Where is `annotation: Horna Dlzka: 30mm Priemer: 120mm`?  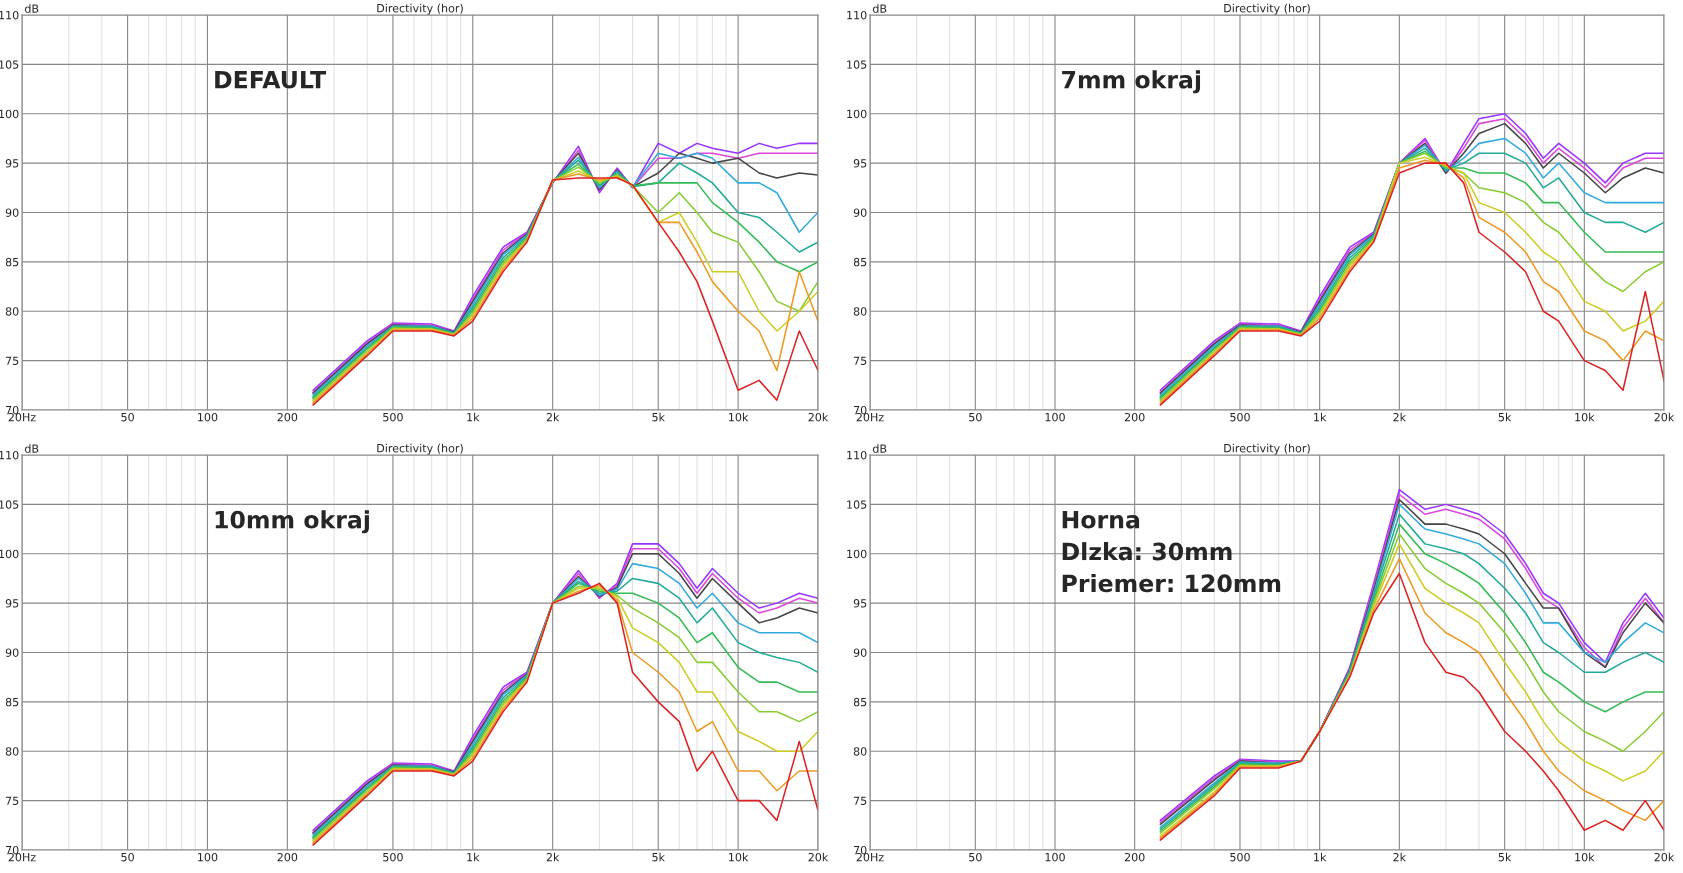 annotation: Horna Dlzka: 30mm Priemer: 120mm is located at coordinates (1171, 552).